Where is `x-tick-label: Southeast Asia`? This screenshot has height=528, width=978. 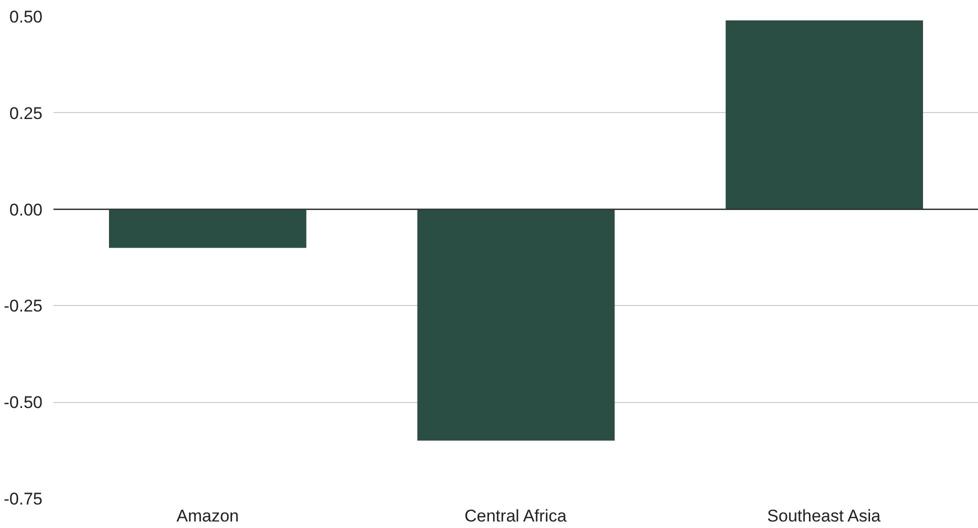 x-tick-label: Southeast Asia is located at coordinates (824, 516).